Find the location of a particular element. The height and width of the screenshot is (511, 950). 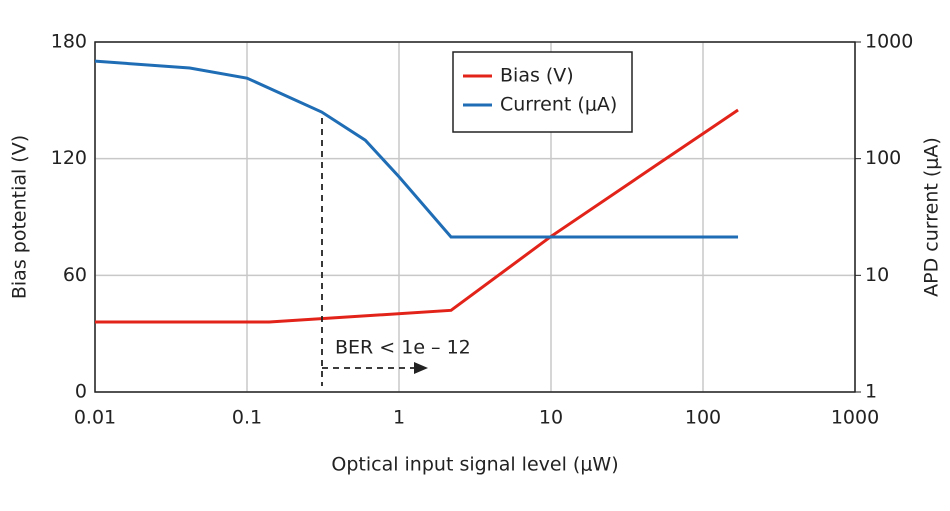

x-tick-label: 1000 is located at coordinates (855, 418).